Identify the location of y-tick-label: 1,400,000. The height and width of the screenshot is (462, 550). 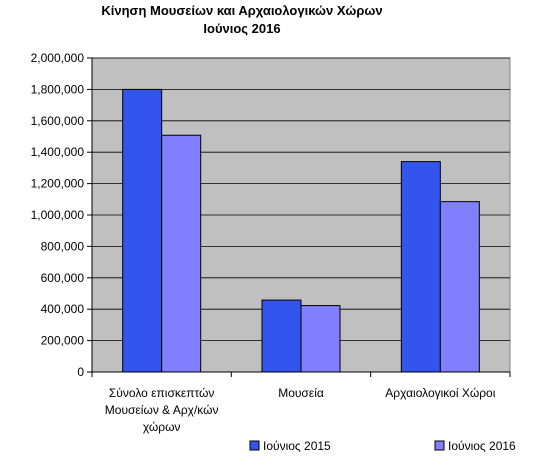
(58, 152).